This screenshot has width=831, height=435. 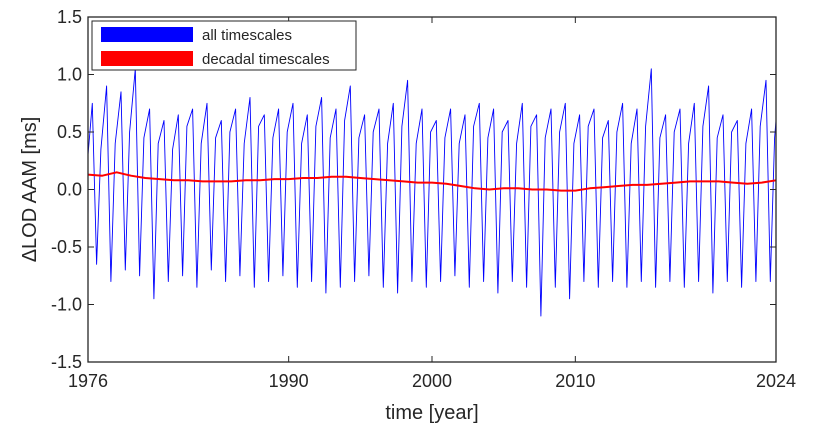 I want to click on y-tick-label: 1.0, so click(x=69, y=75).